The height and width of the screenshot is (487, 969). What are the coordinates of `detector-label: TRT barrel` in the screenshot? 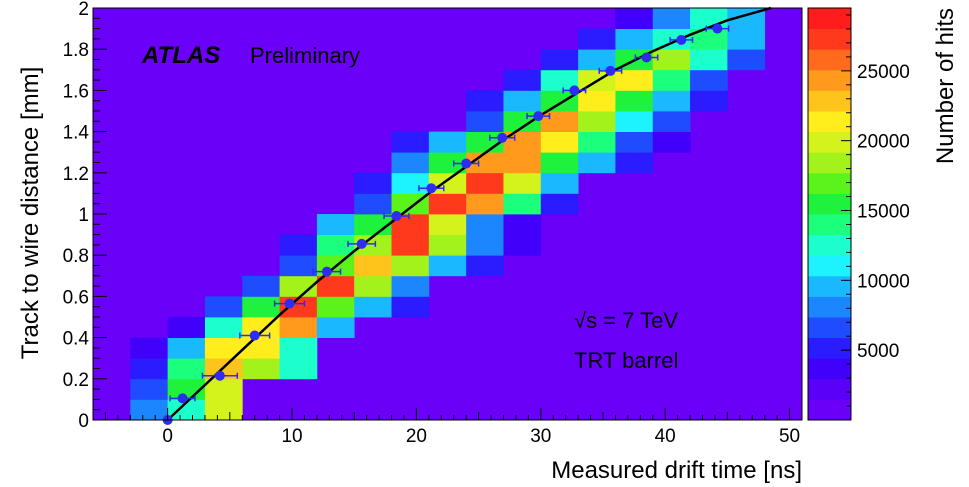 It's located at (626, 360).